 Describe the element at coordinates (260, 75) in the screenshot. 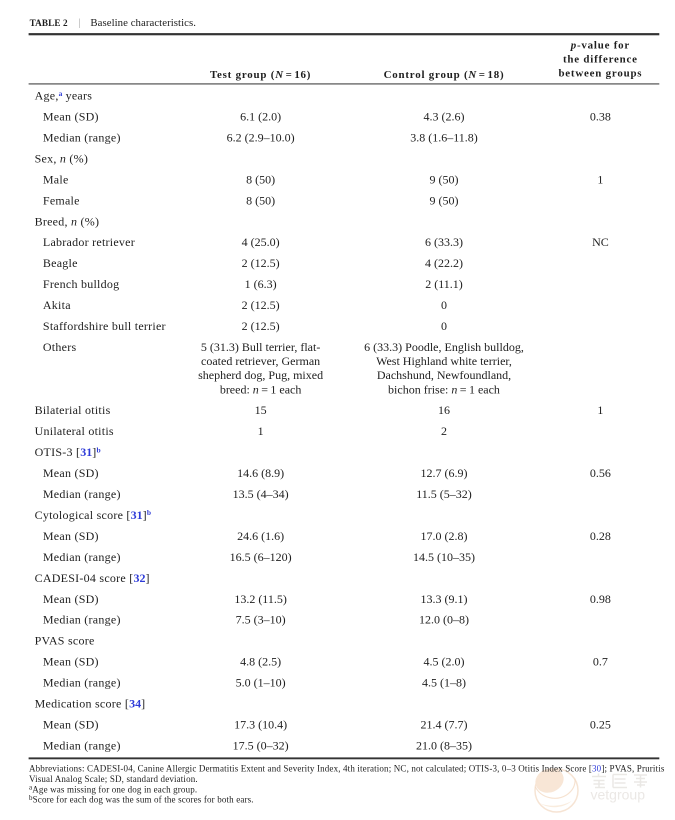

I see `svg-text: Test group (N = 16)` at that location.